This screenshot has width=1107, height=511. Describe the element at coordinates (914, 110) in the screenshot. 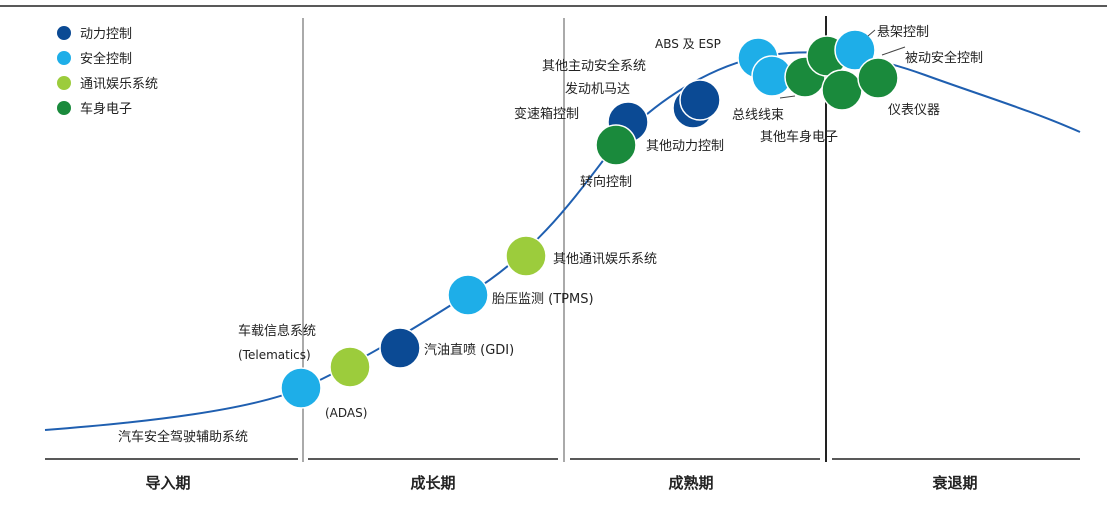

I see `label-instruments: 仪表仪器` at that location.